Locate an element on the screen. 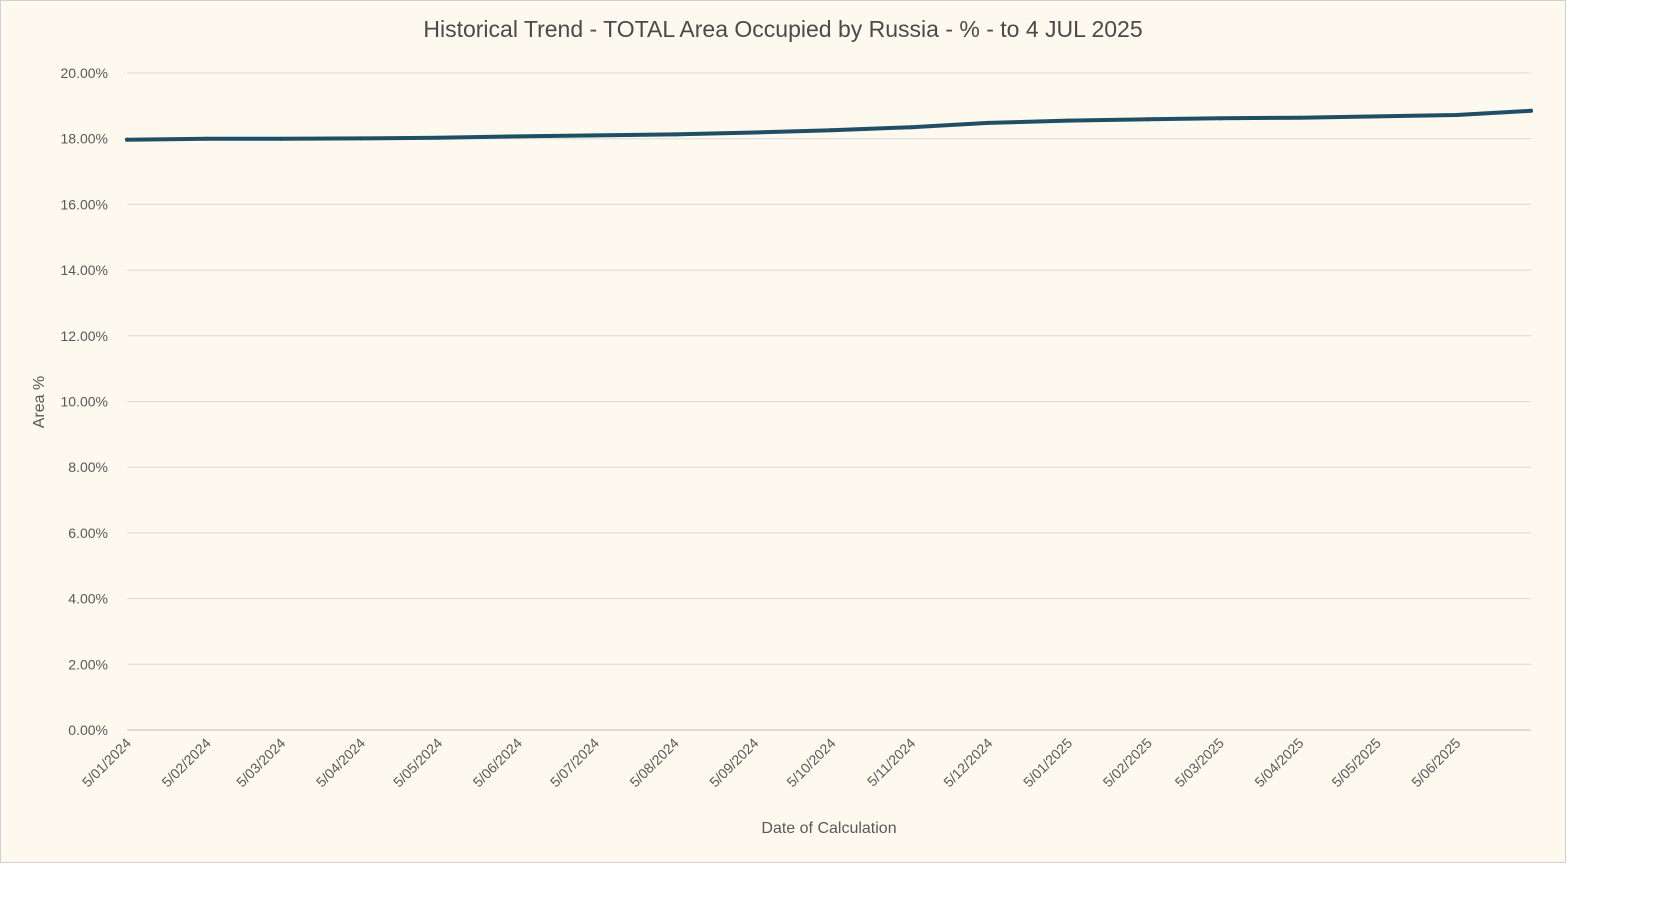 The image size is (1661, 916). x-tick-label: 5/06/2024 is located at coordinates (498, 763).